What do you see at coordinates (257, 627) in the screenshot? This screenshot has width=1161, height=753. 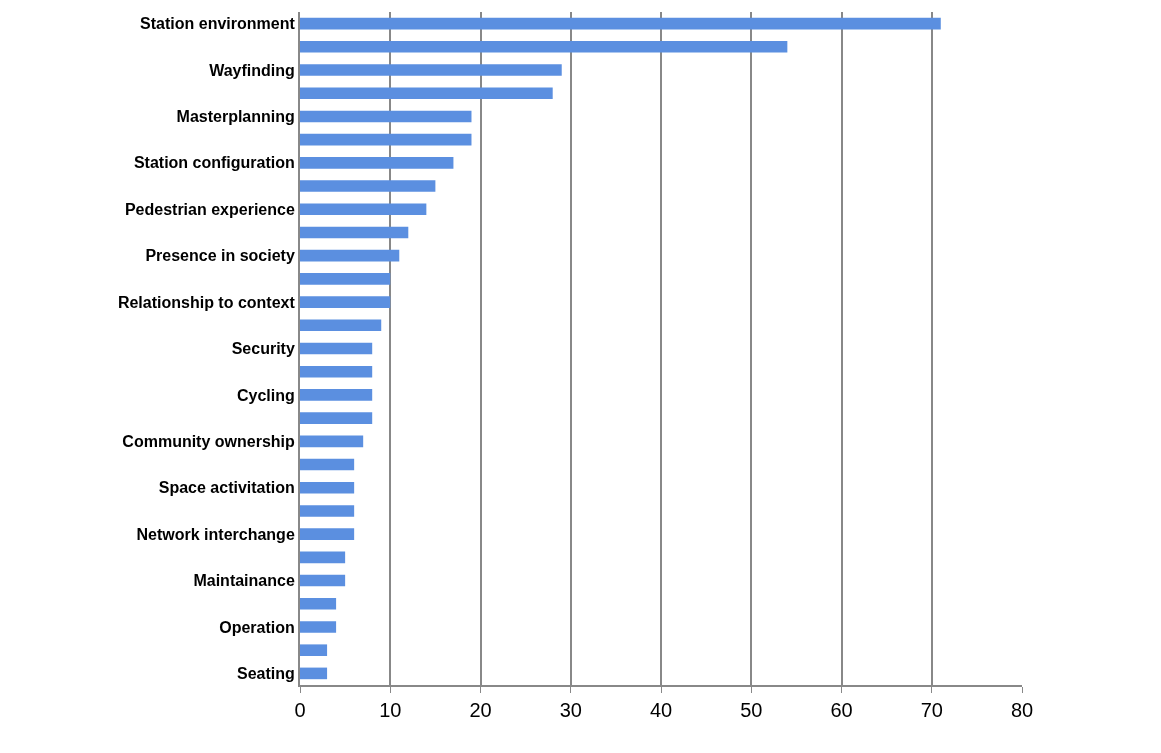 I see `y-tick-label: Operation` at bounding box center [257, 627].